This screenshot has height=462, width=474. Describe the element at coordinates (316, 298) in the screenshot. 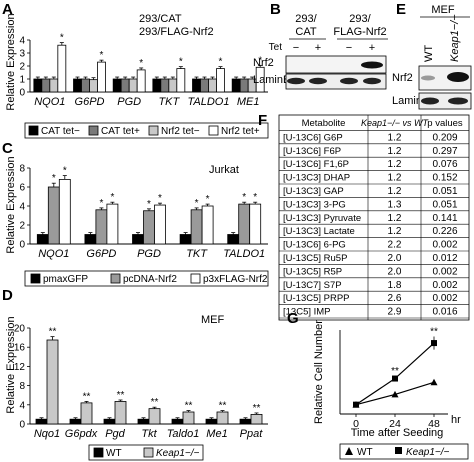

I see `table-cell-metabolite: [U-13C5] PRPP` at that location.